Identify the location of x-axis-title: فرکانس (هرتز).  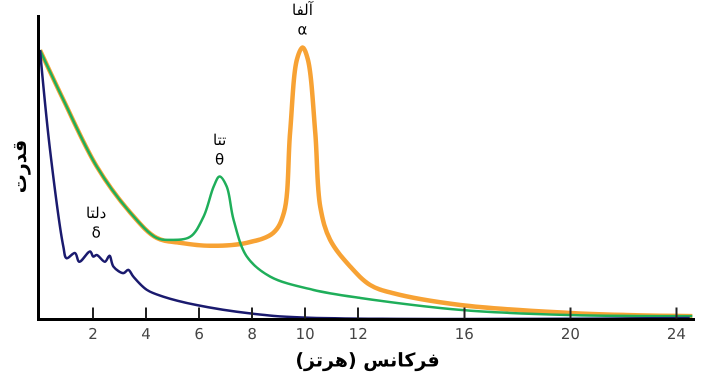
(367, 361).